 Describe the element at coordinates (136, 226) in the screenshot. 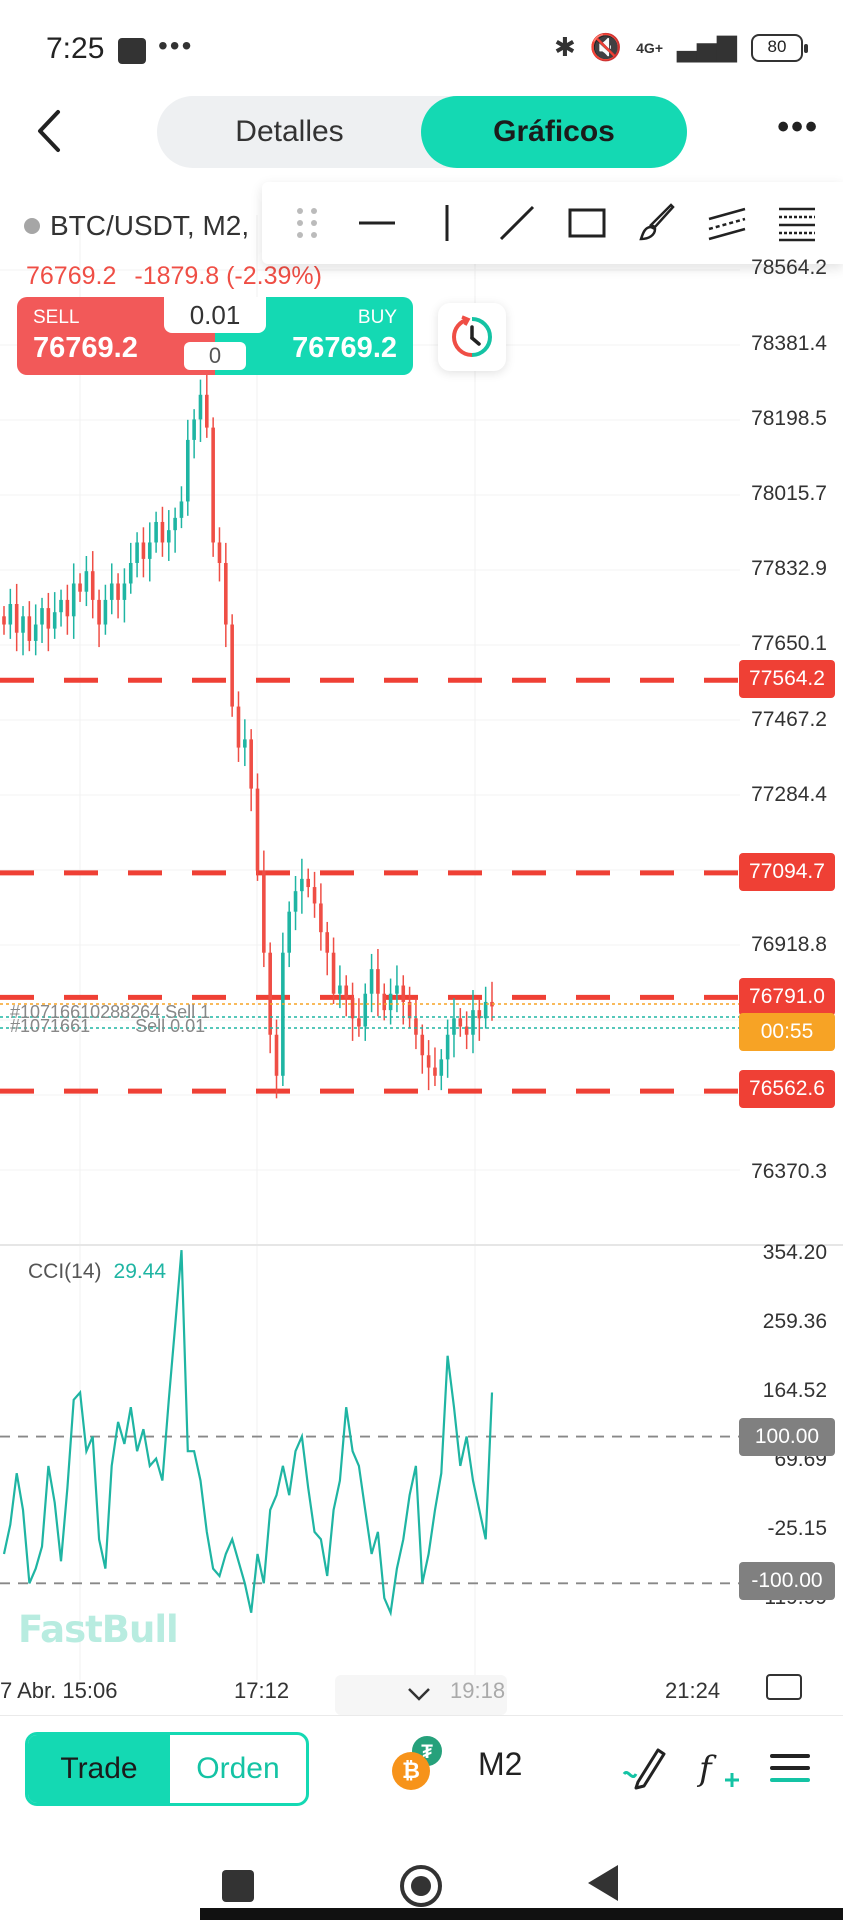

I see `symbol-label: BTC/USDT, M2,` at that location.